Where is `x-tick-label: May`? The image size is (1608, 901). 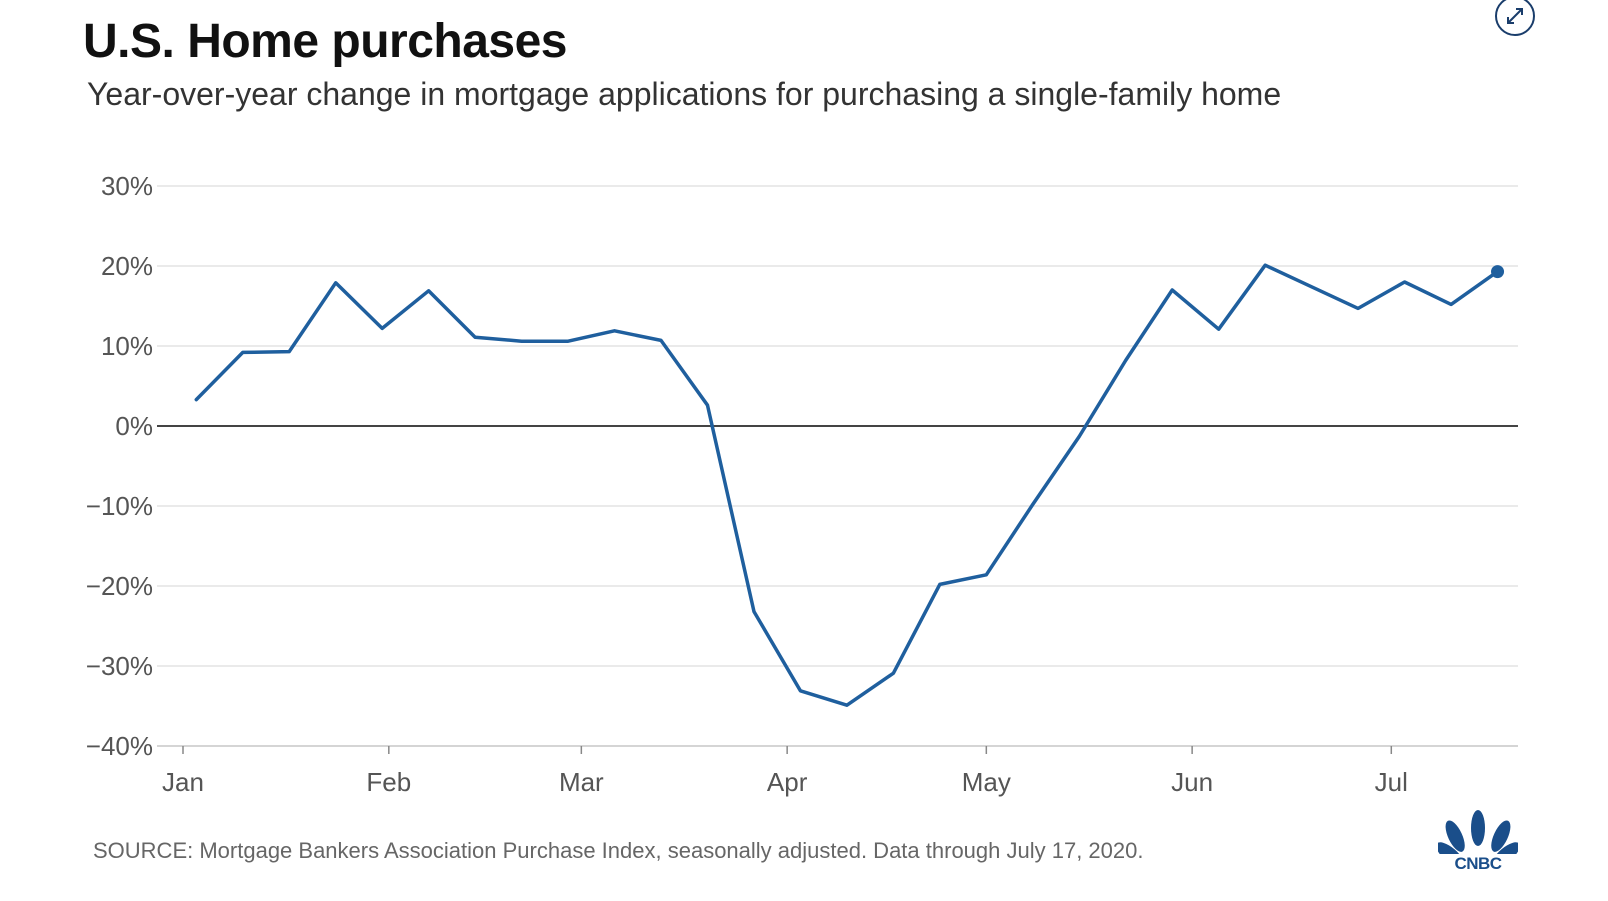
x-tick-label: May is located at coordinates (986, 782).